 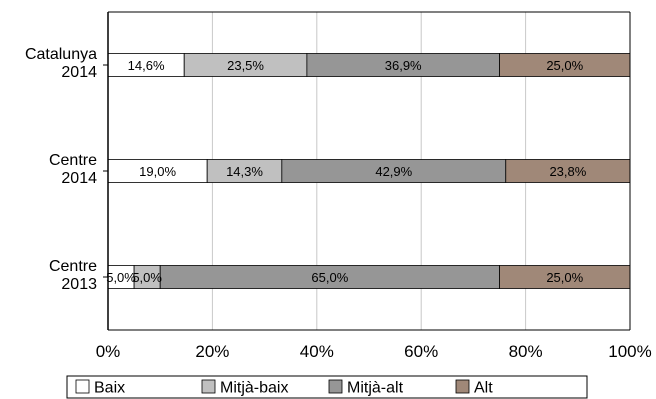 What do you see at coordinates (245, 65) in the screenshot?
I see `data-label: 23,5%` at bounding box center [245, 65].